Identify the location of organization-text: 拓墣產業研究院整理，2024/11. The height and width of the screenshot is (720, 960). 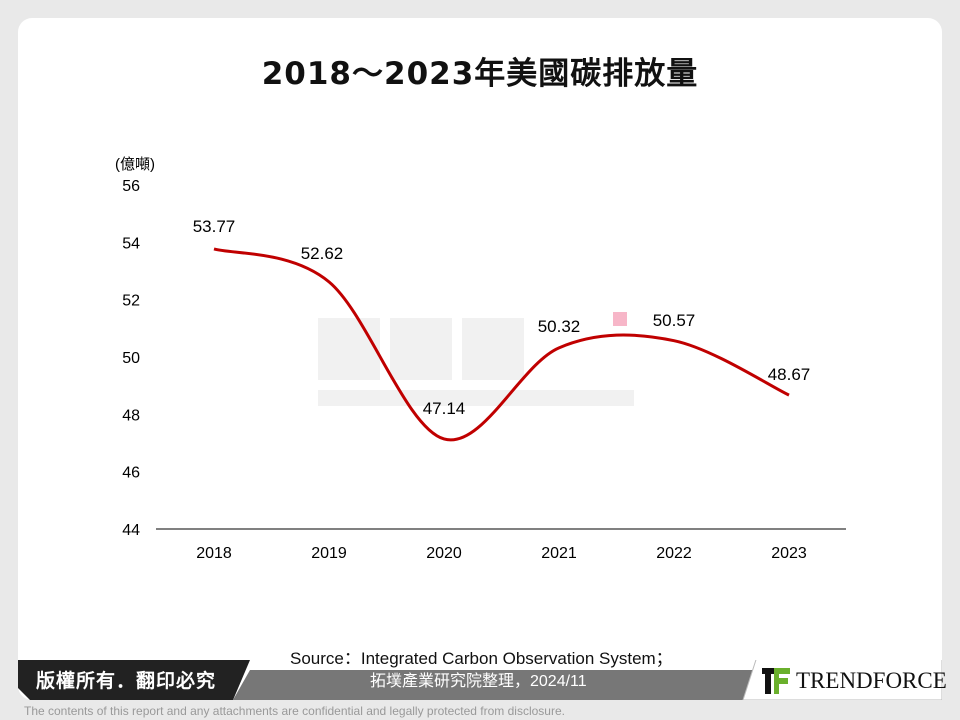
(478, 681).